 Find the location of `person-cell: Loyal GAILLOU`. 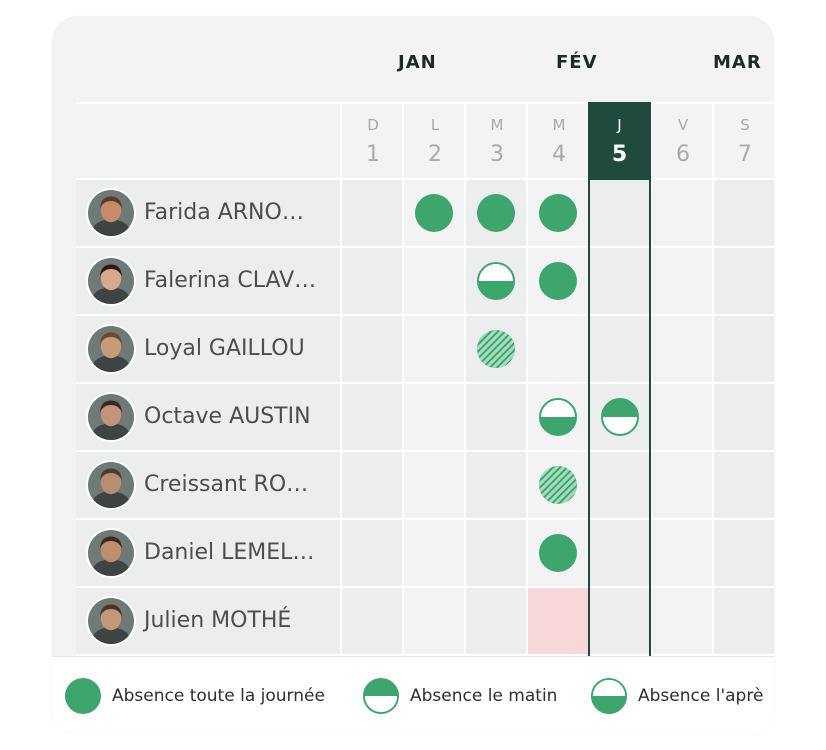

person-cell: Loyal GAILLOU is located at coordinates (208, 349).